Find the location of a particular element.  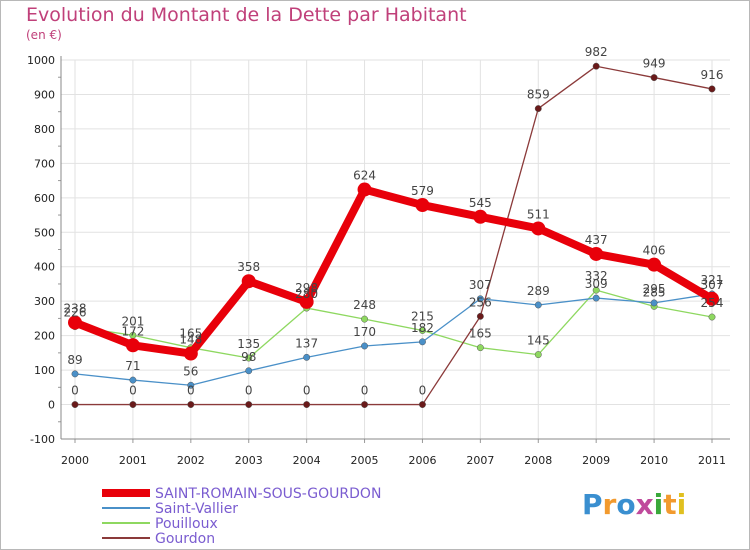

y-tick-label: 700 is located at coordinates (44, 163).